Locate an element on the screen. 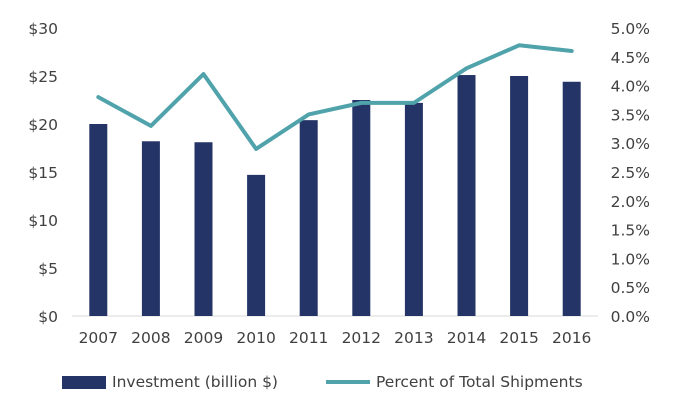  x-tick-label: 2010 is located at coordinates (255, 338).